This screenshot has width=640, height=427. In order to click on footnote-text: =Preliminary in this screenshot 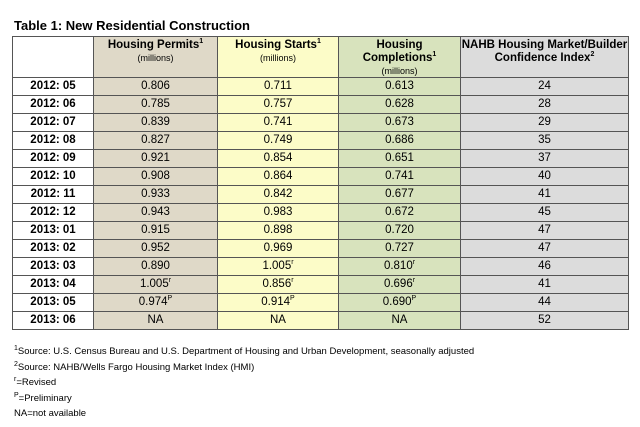, I will do `click(45, 398)`.